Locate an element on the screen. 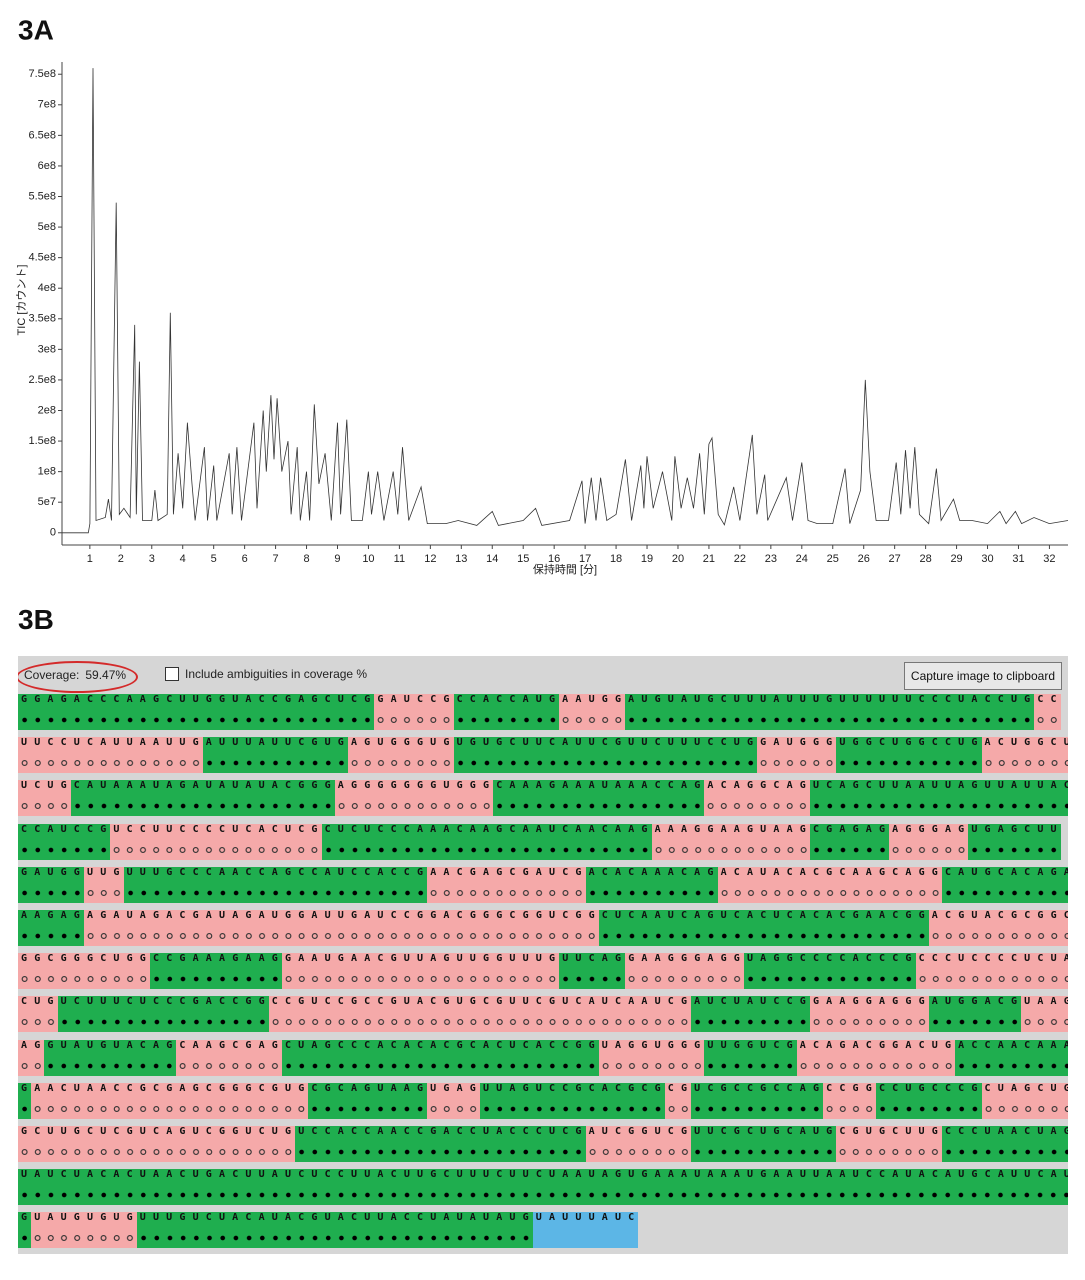 The width and height of the screenshot is (1085, 1280). x-tick-label: 10 is located at coordinates (368, 559).